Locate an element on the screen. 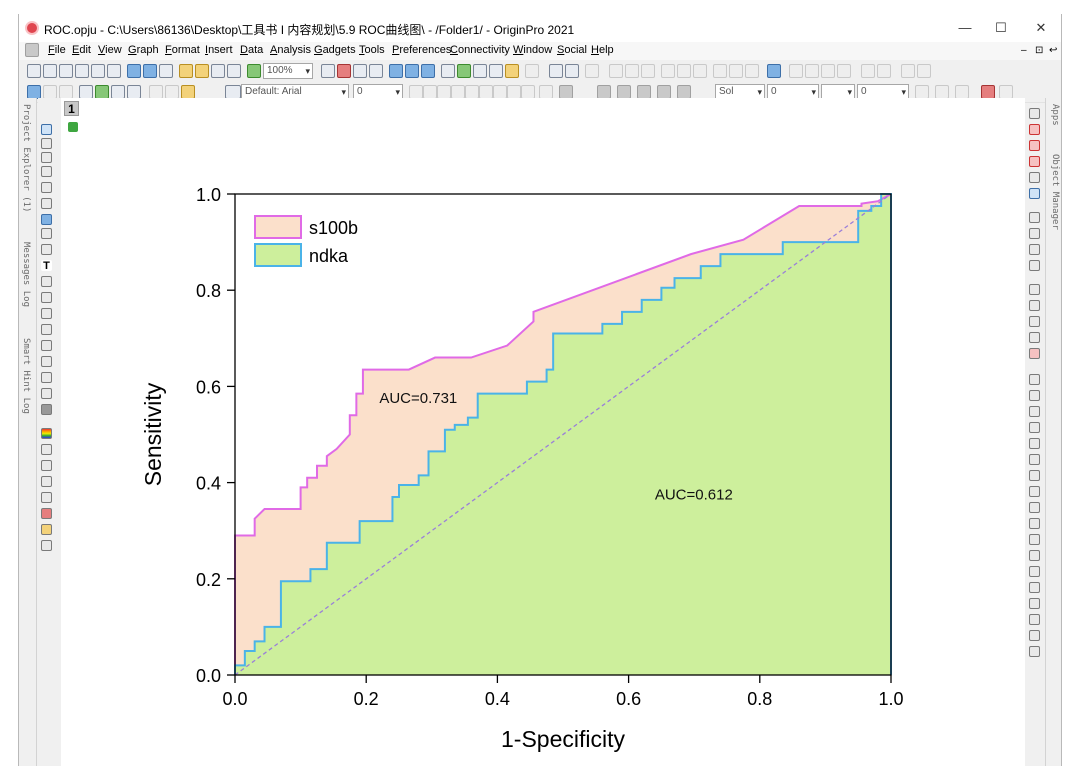  add-column-icon is located at coordinates (532, 71).